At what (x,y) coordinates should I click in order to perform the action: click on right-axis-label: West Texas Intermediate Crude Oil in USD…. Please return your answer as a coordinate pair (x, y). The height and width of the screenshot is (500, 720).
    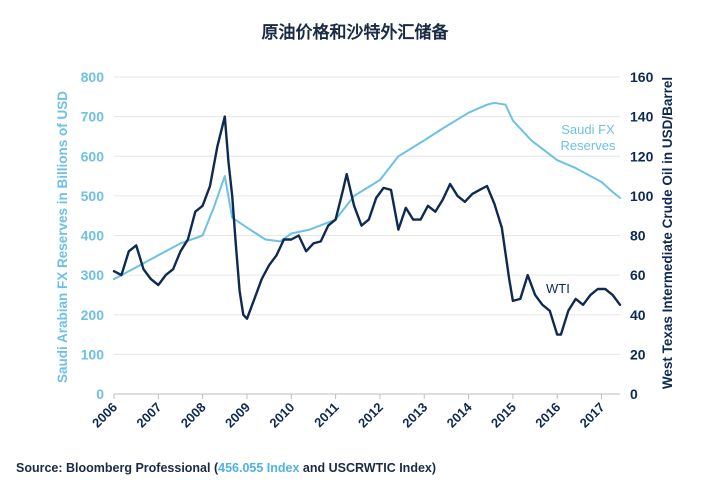
    Looking at the image, I should click on (667, 233).